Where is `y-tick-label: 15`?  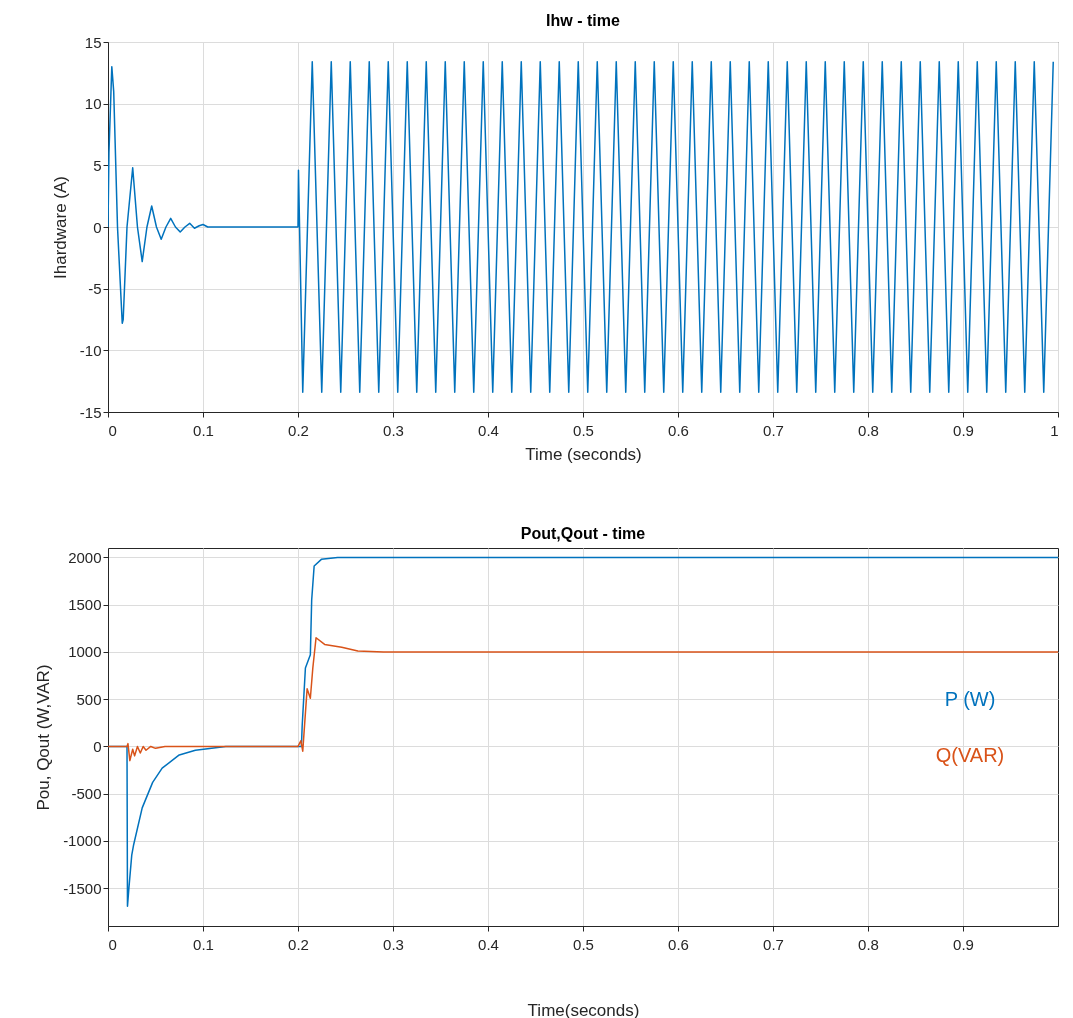 y-tick-label: 15 is located at coordinates (93, 42).